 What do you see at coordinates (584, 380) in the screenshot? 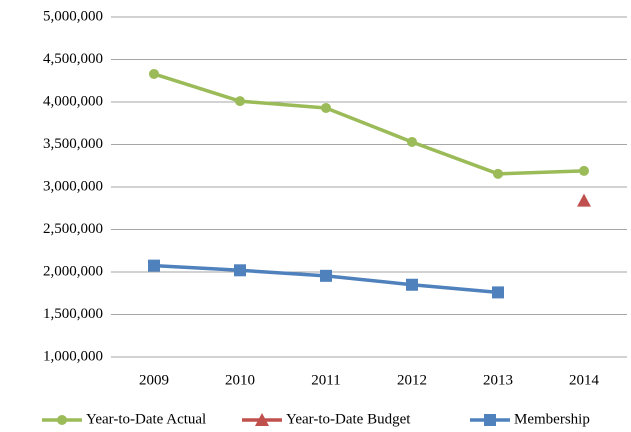
I see `x-tick-label: 2014` at bounding box center [584, 380].